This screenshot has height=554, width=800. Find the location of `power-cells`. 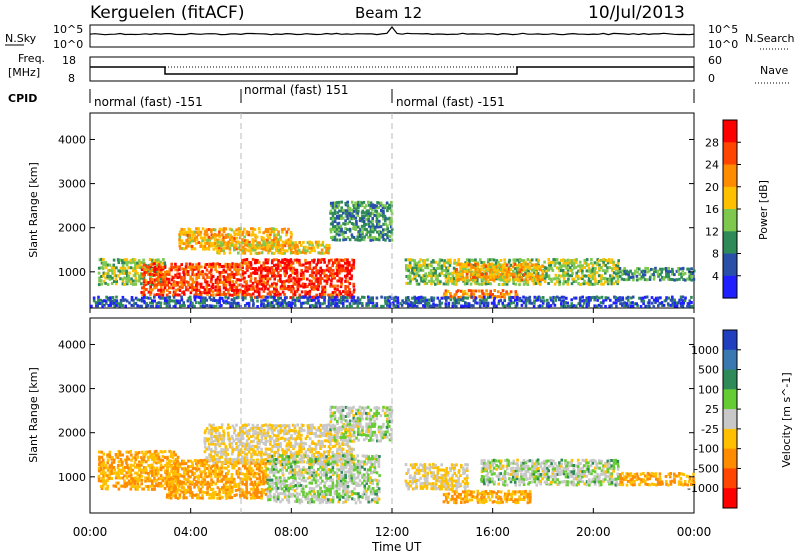

power-cells is located at coordinates (393, 254).